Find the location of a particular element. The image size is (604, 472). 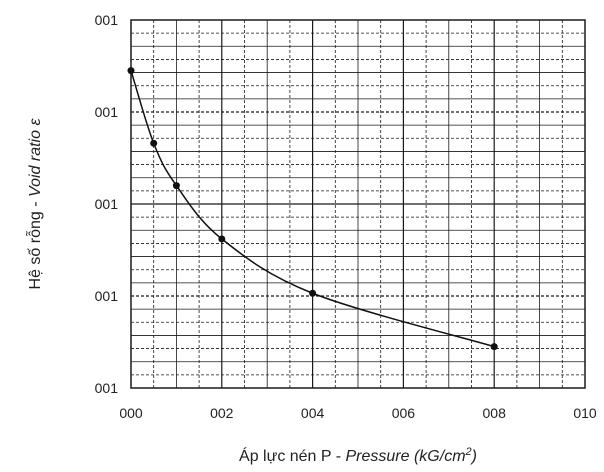

x-axis-label: Áp lực nén P - Pressure (kG/cm2) is located at coordinates (358, 455).